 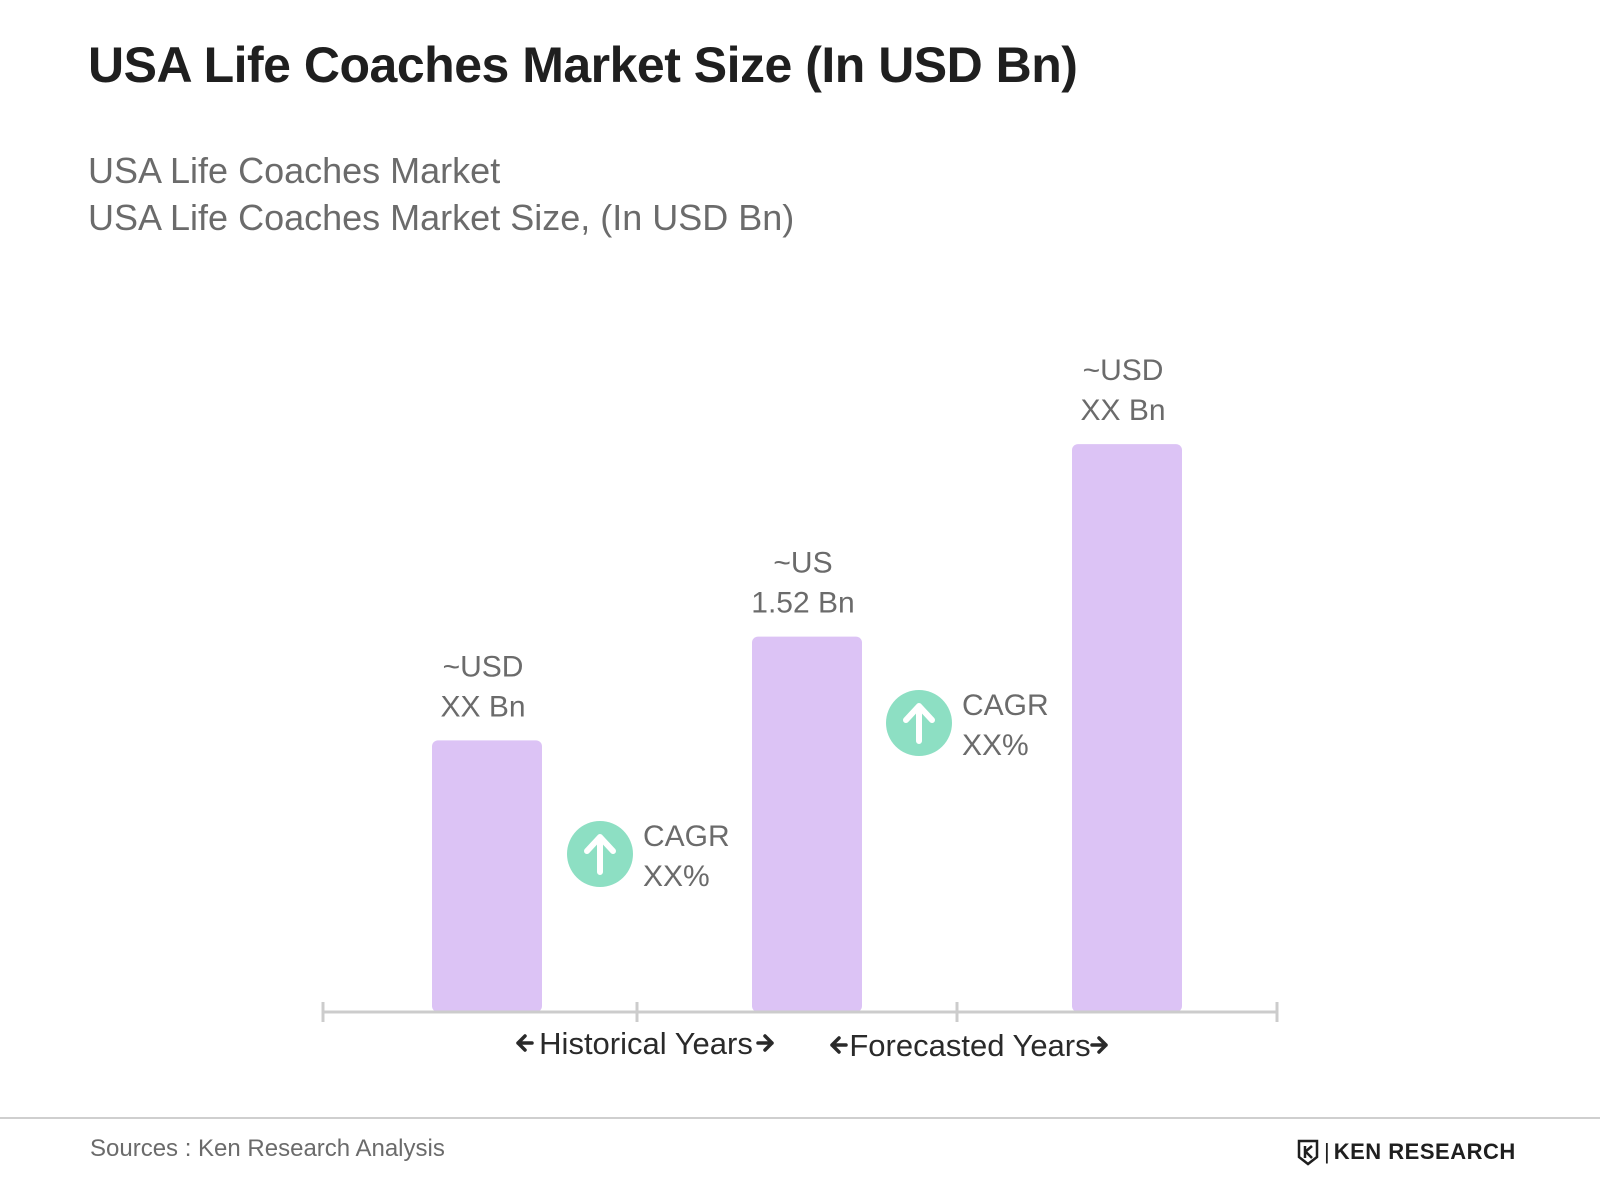 I want to click on cagr-2-value: XX%, so click(x=995, y=745).